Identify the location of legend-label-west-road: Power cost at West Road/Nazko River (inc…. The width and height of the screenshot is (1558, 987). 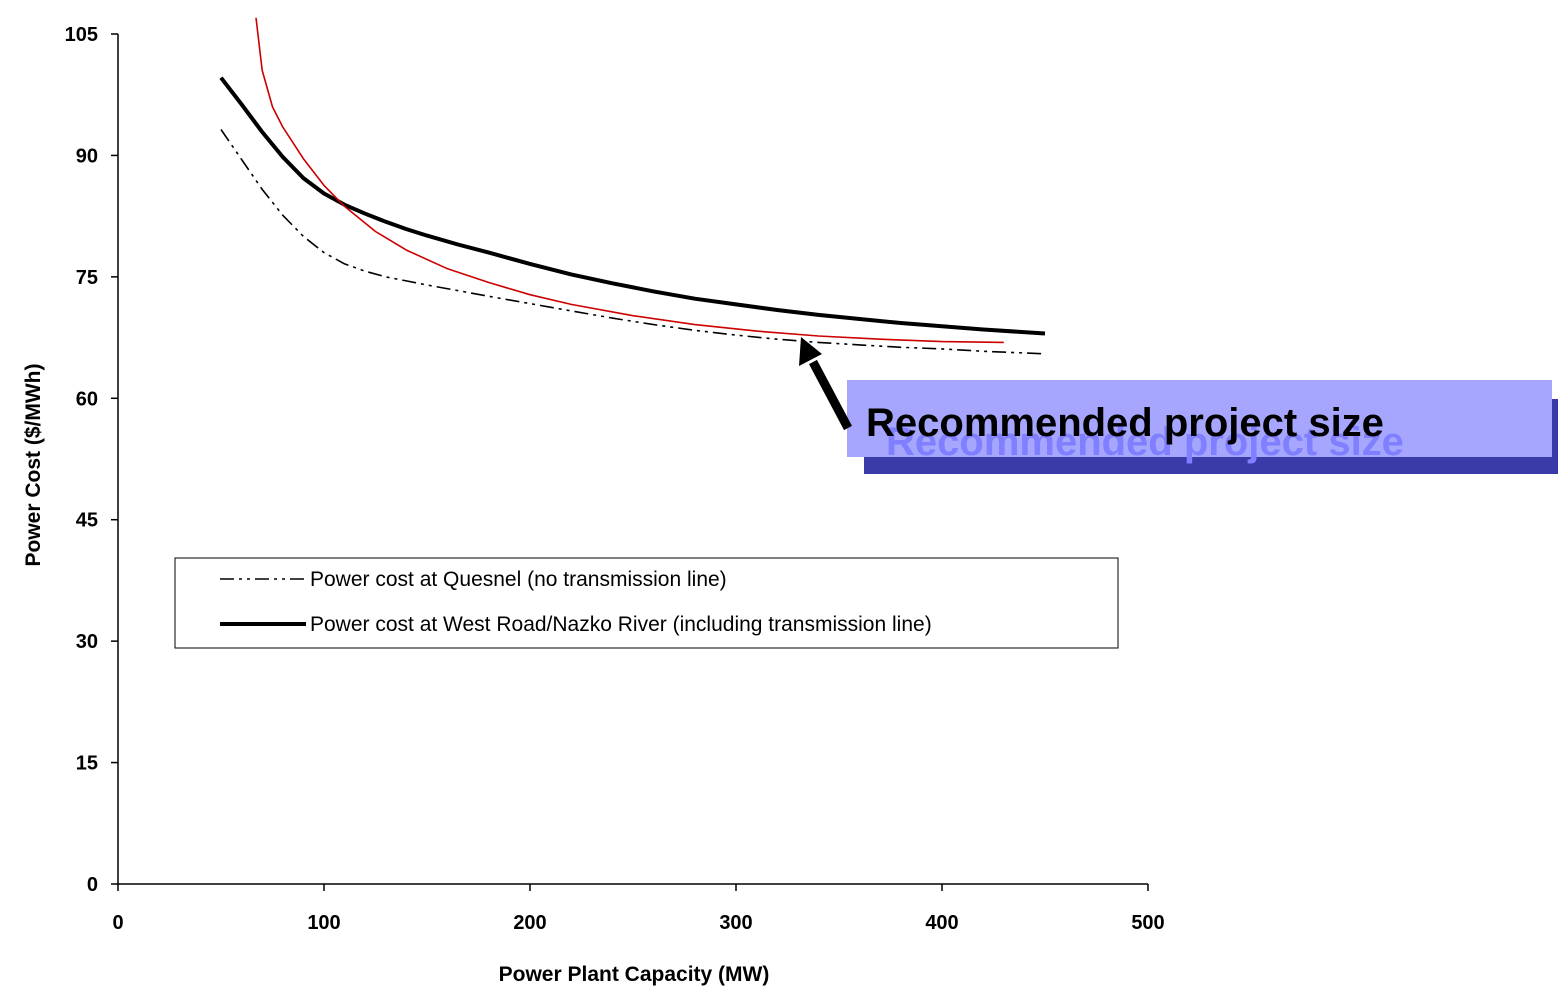
(621, 624).